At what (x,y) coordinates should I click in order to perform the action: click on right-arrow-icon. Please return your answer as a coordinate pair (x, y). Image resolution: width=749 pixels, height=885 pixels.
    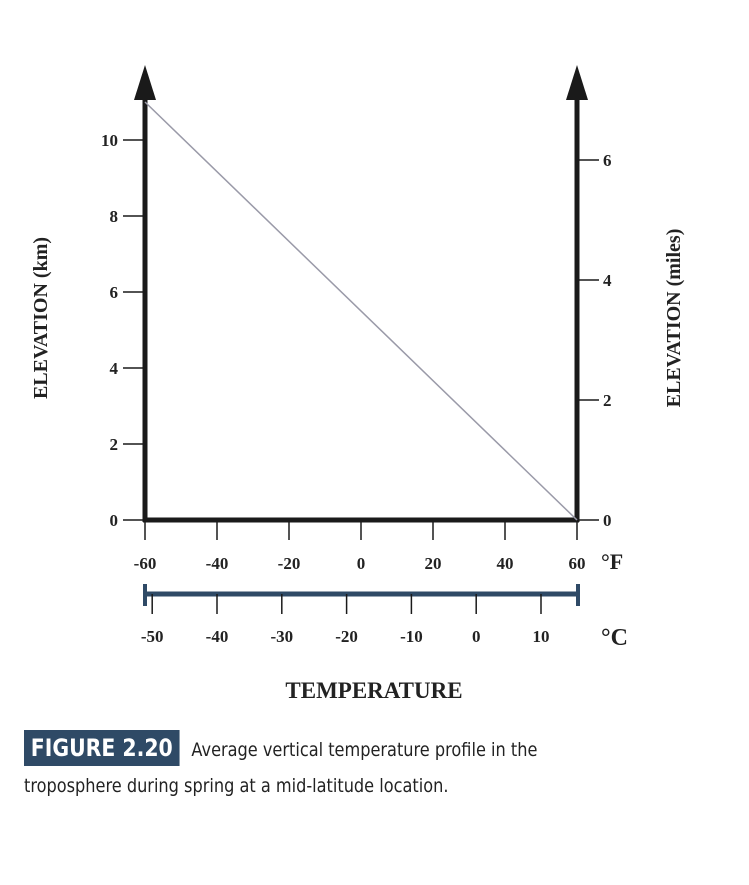
    Looking at the image, I should click on (577, 82).